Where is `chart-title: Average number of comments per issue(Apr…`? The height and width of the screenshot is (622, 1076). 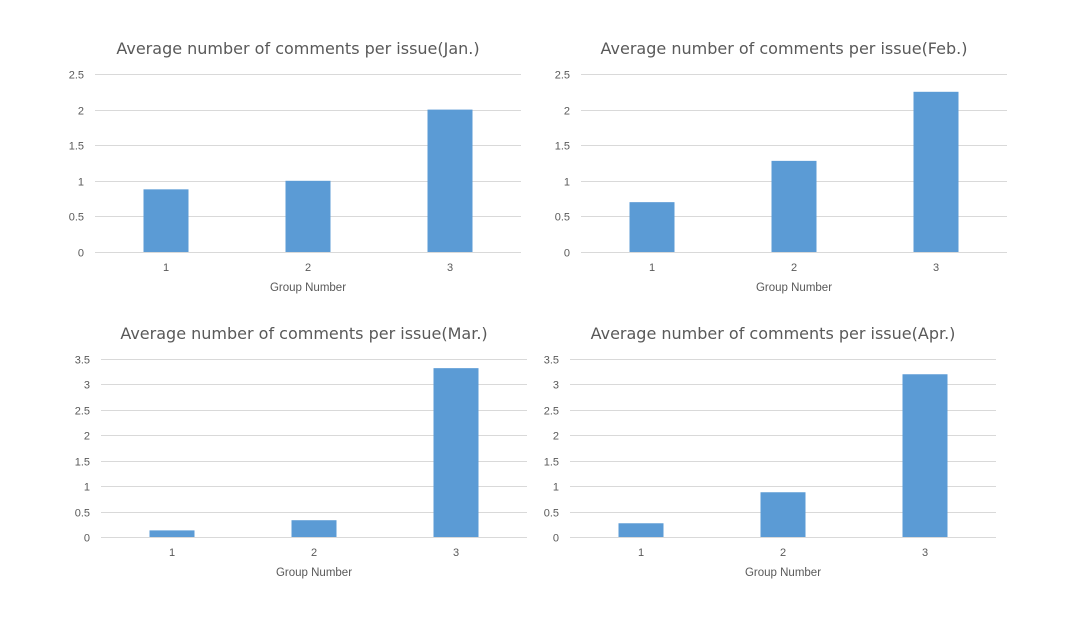 chart-title: Average number of comments per issue(Apr… is located at coordinates (773, 333).